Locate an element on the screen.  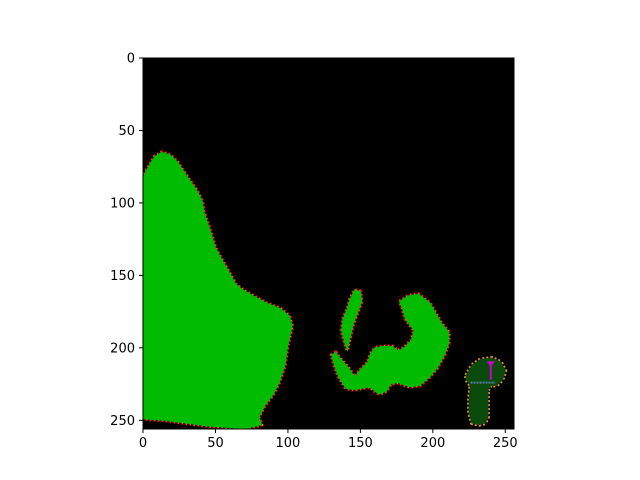
y-tick-label: 200 is located at coordinates (122, 348).